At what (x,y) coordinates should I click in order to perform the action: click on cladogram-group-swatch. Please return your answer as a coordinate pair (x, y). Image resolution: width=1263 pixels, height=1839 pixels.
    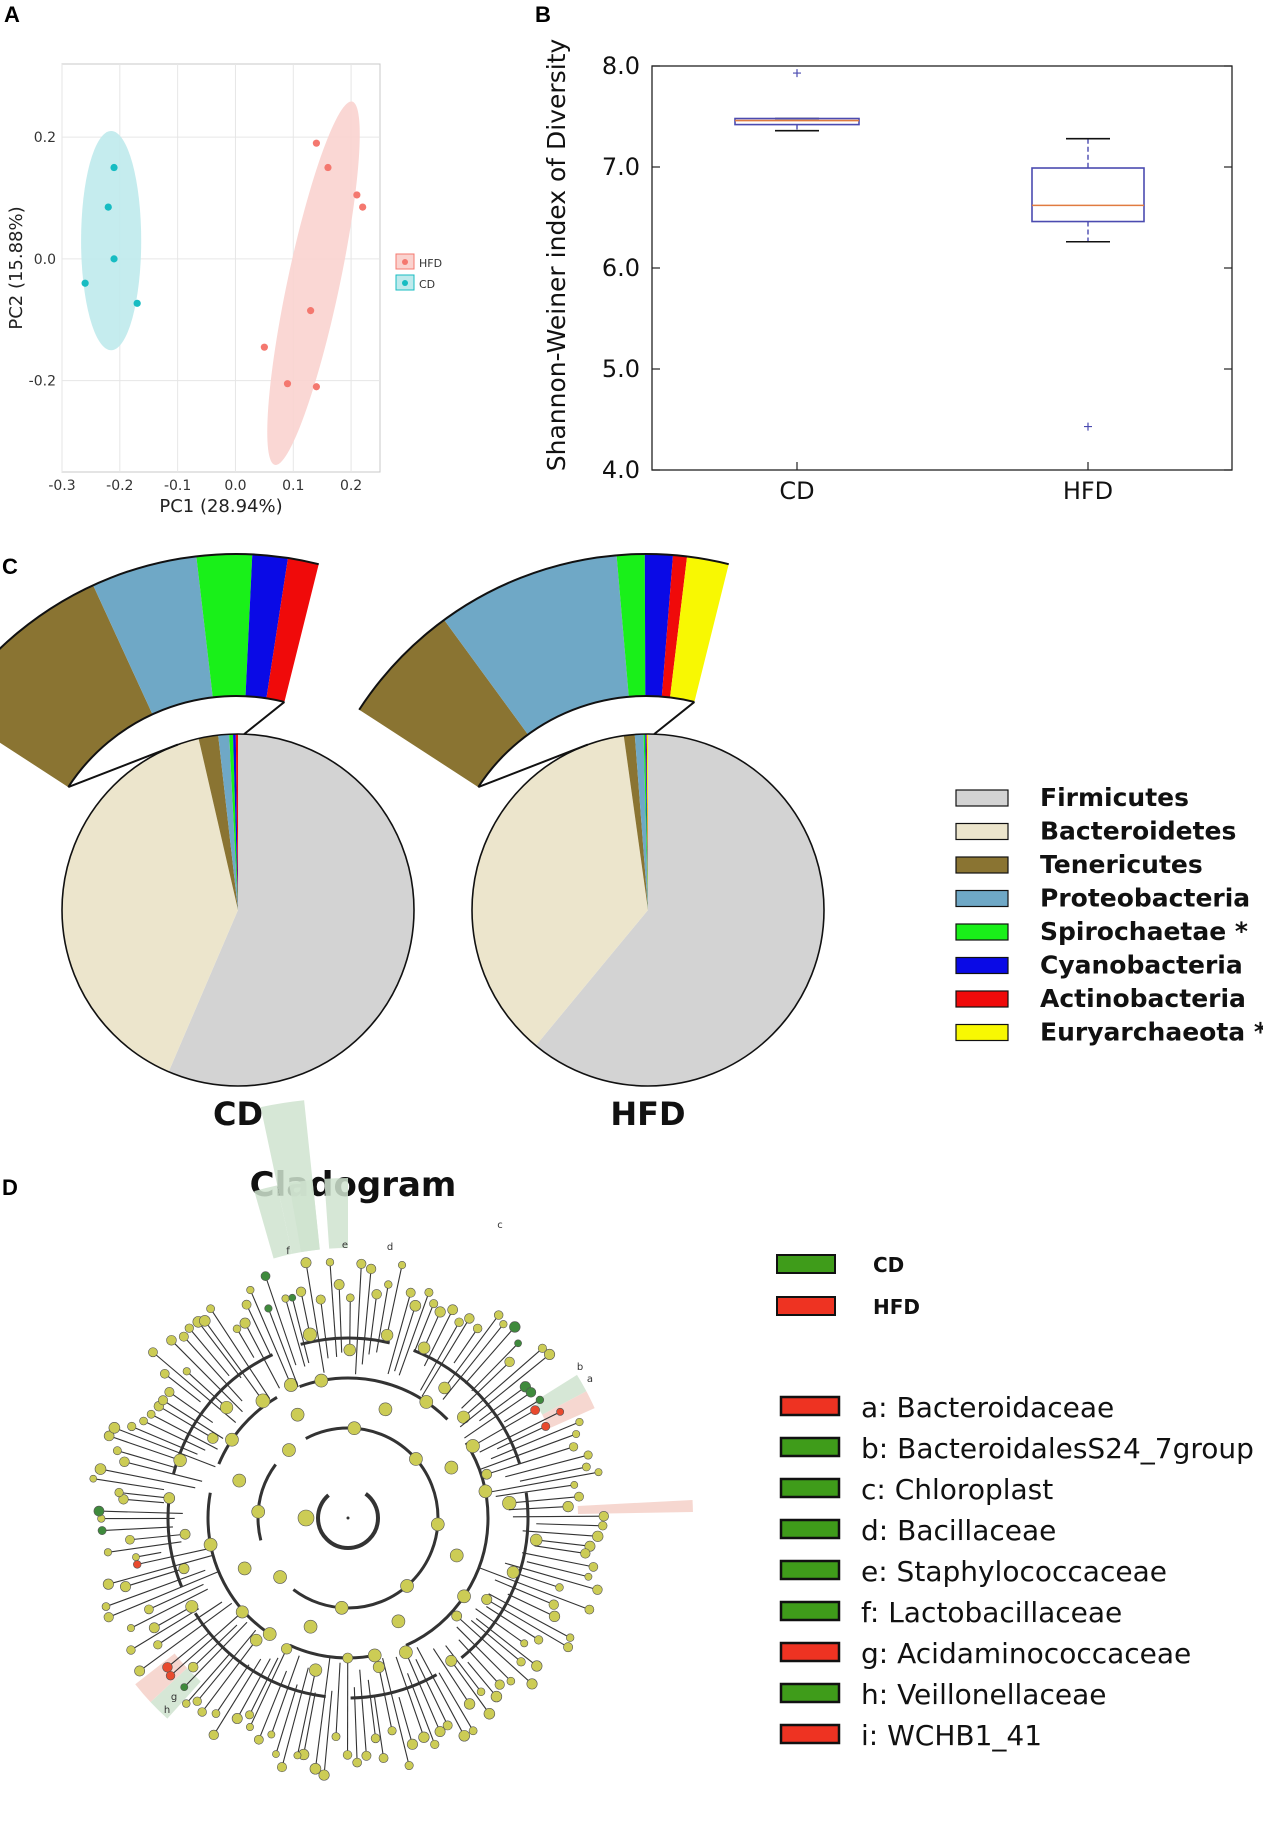
    Looking at the image, I should click on (806, 1264).